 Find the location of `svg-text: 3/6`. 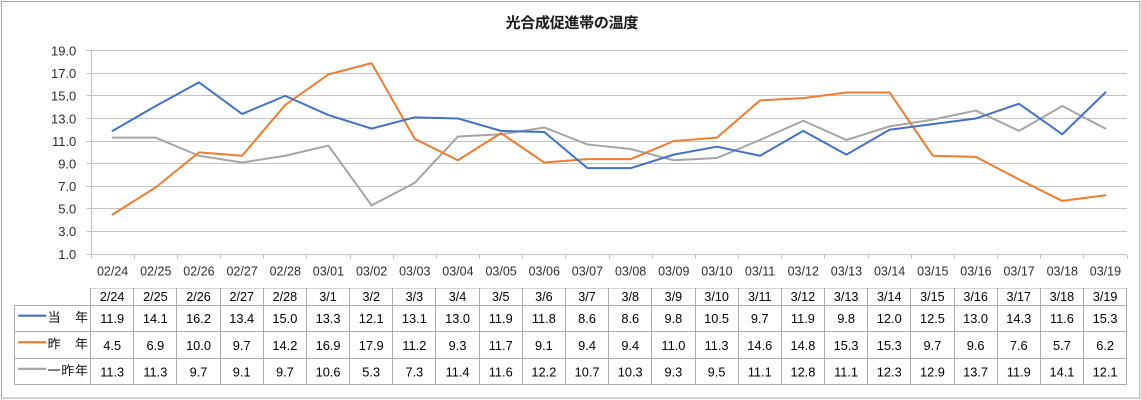

svg-text: 3/6 is located at coordinates (544, 297).